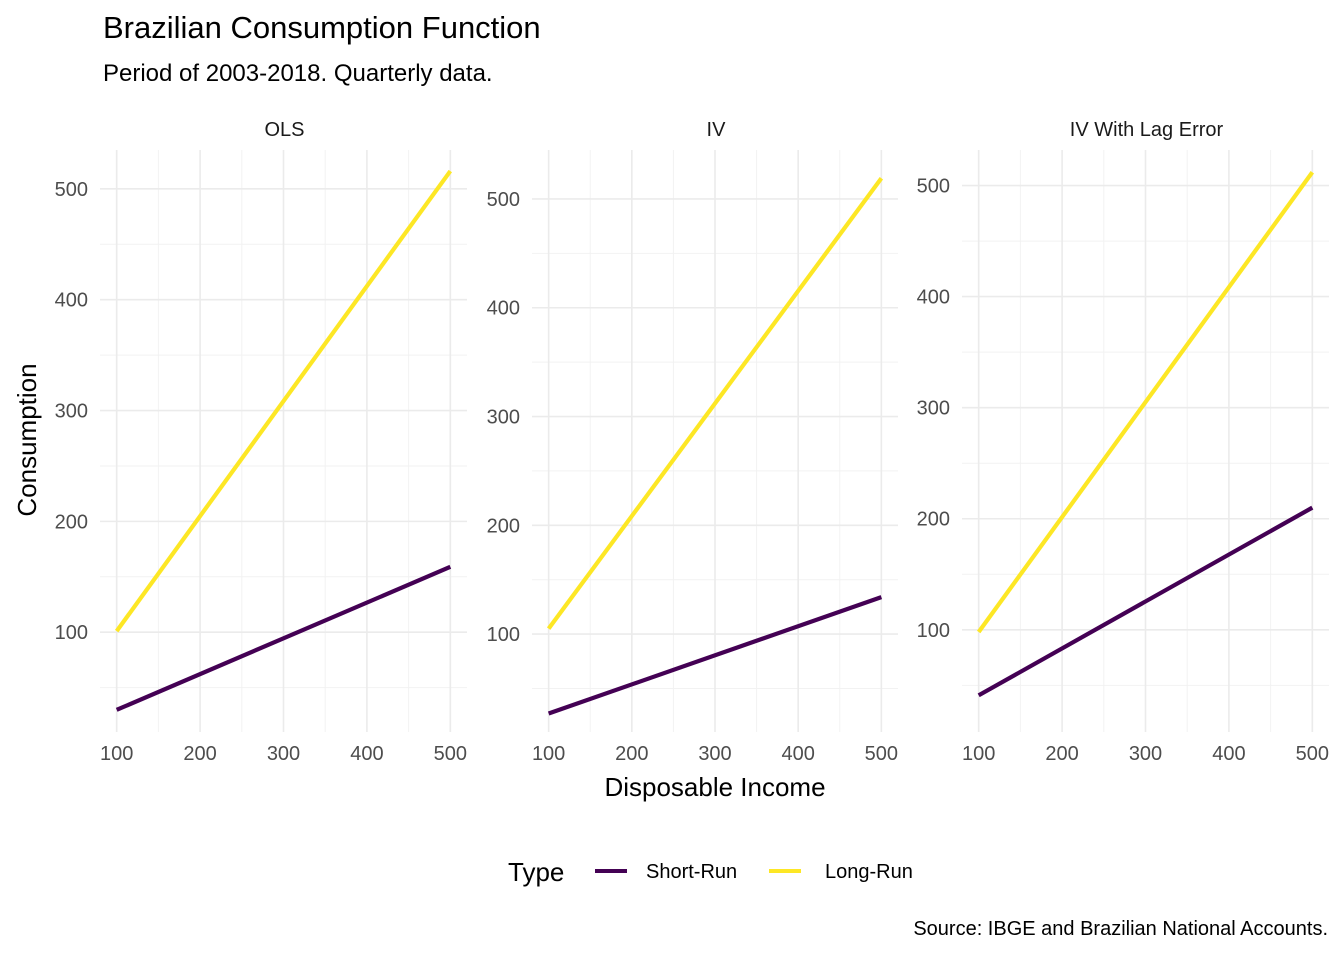  Describe the element at coordinates (284, 130) in the screenshot. I see `facet-strip-label: OLS` at that location.